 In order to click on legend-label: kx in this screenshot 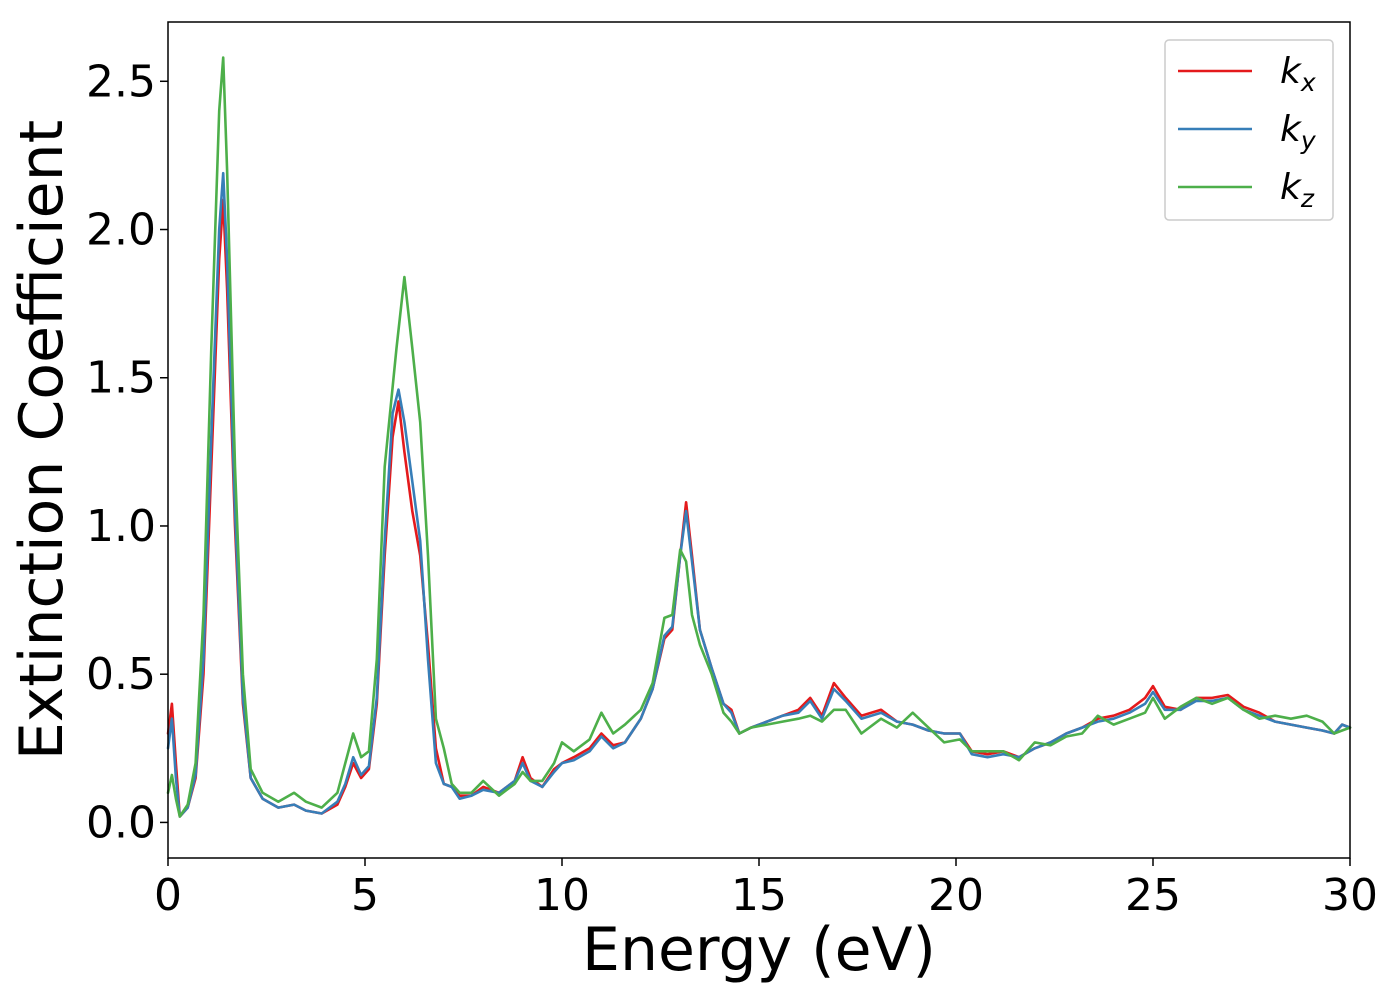, I will do `click(1298, 74)`.